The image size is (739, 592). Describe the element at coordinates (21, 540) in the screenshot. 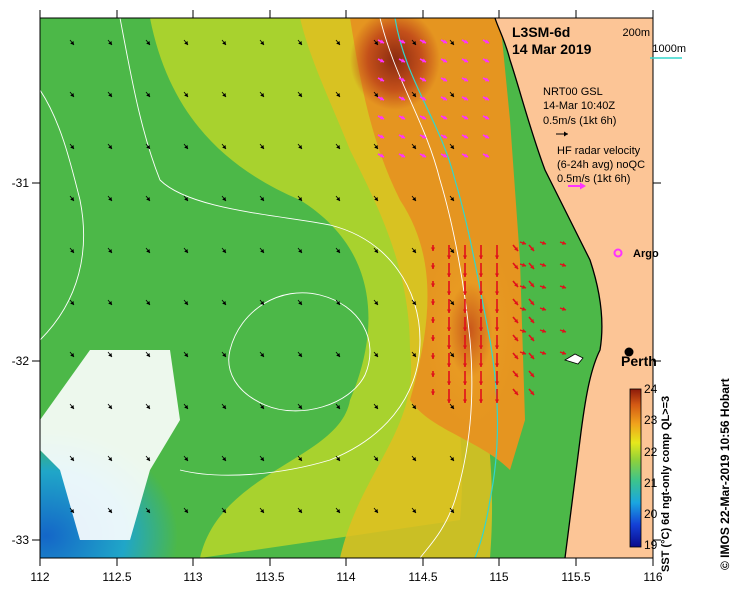

I see `y-tick-label: -33` at that location.